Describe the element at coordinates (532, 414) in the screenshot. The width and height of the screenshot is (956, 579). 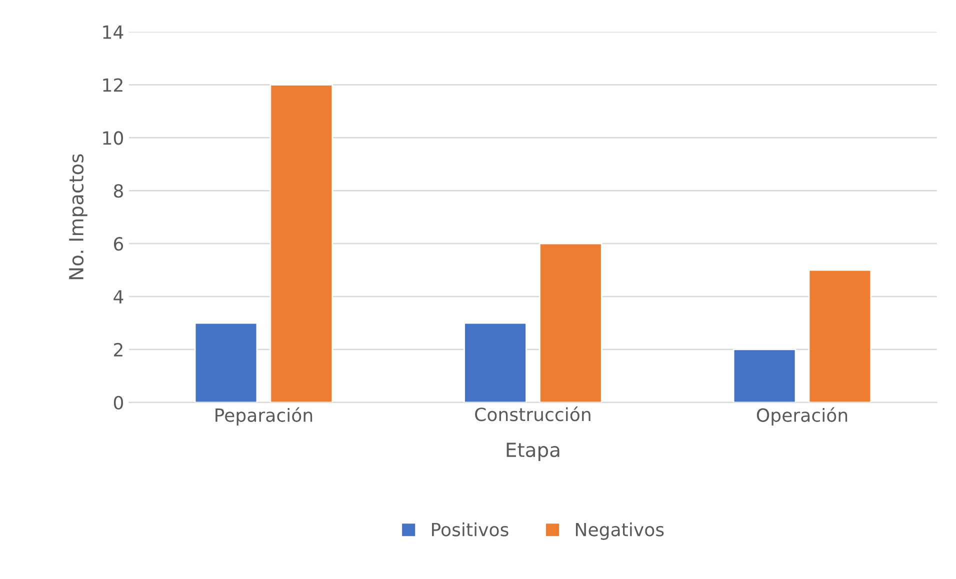
I see `x-tick-label: Construcción` at that location.